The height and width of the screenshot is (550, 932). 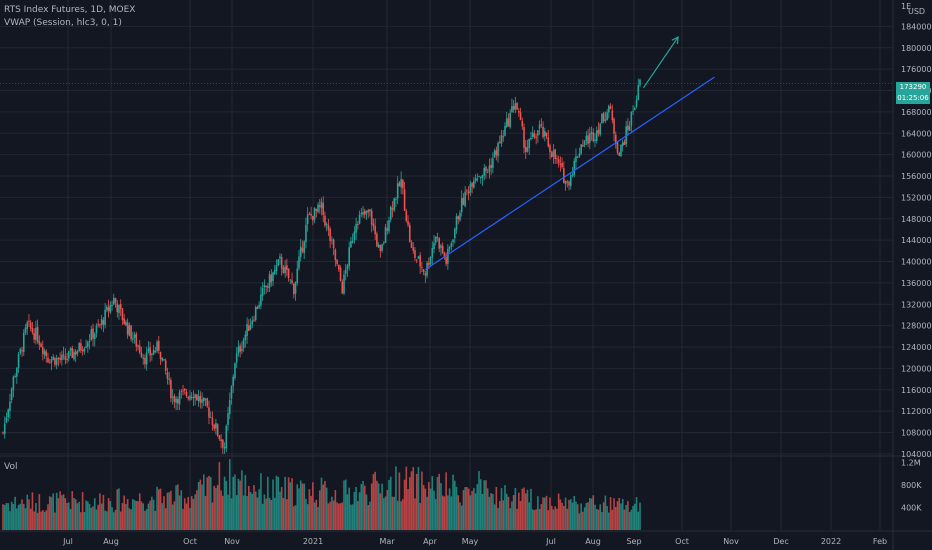 What do you see at coordinates (916, 176) in the screenshot?
I see `price-tick-label: 156000` at bounding box center [916, 176].